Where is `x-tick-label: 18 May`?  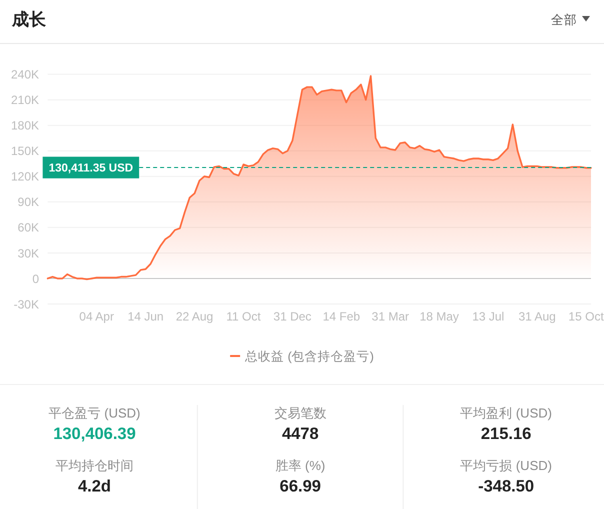
x-tick-label: 18 May is located at coordinates (439, 317).